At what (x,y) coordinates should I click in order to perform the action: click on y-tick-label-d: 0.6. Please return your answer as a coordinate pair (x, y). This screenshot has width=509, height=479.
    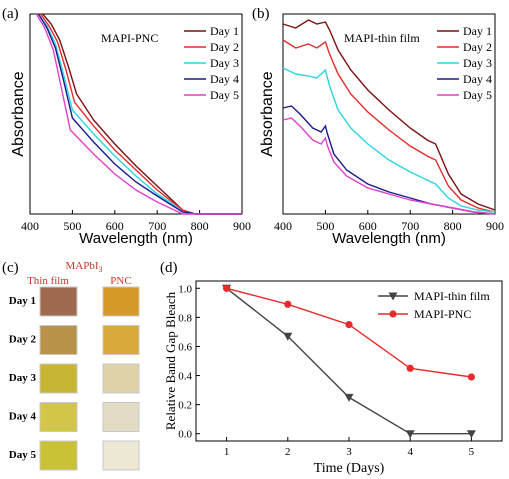
    Looking at the image, I should click on (185, 347).